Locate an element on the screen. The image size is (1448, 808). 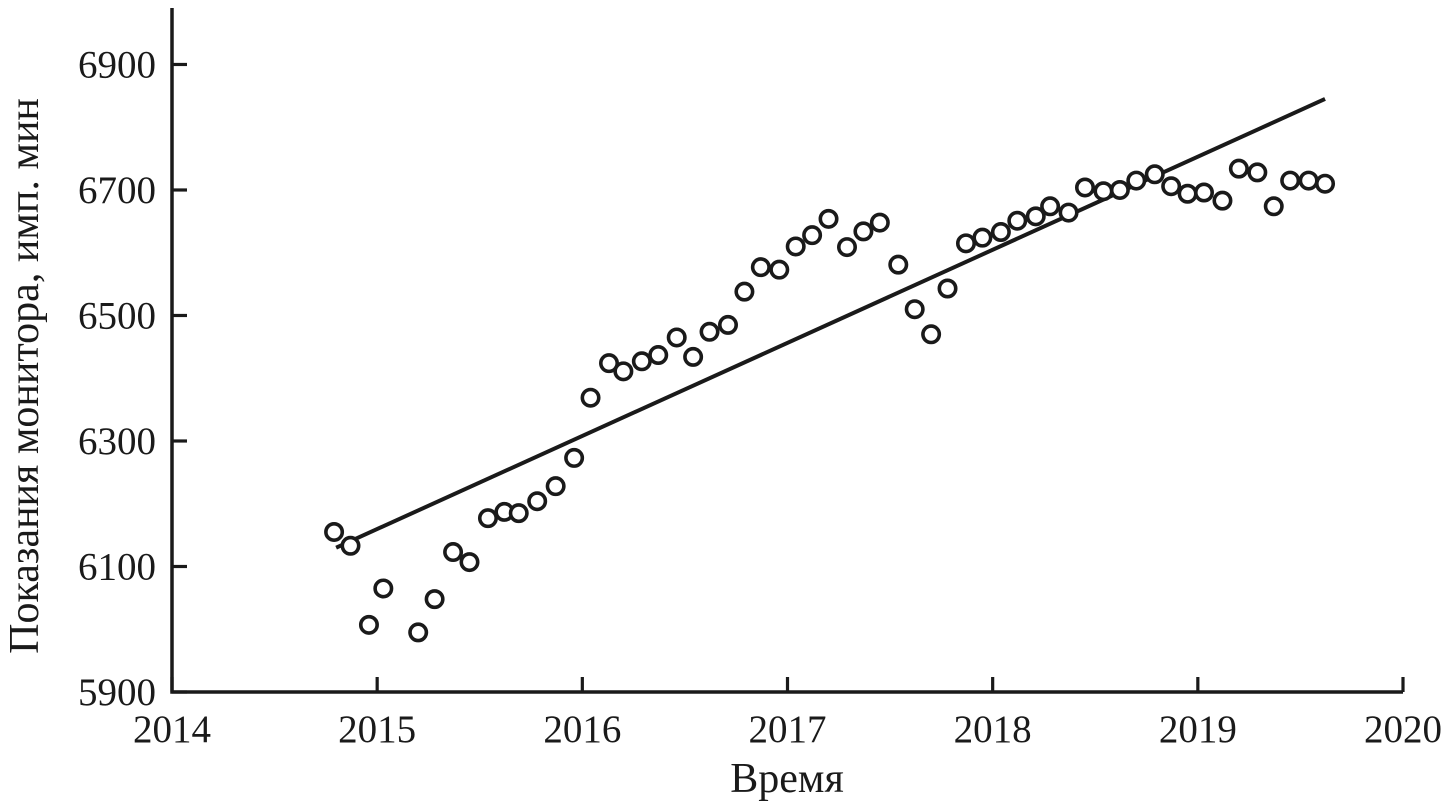
x-tick-label: 2019 is located at coordinates (1198, 729).